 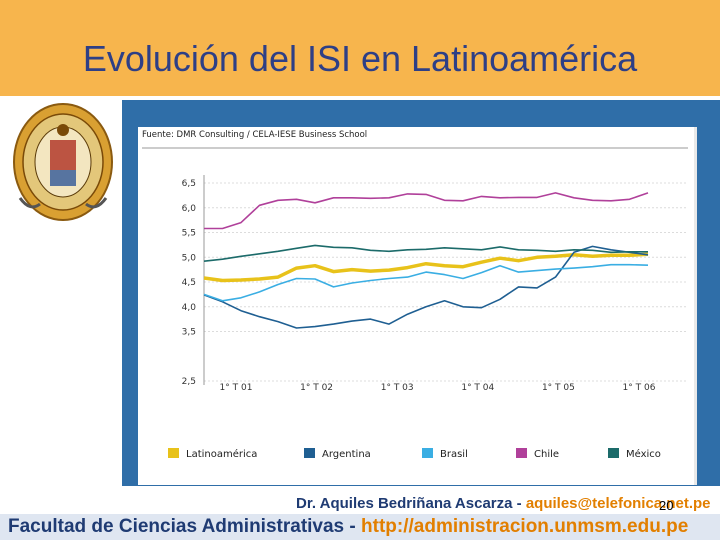 What do you see at coordinates (454, 454) in the screenshot?
I see `legend-label: Brasil` at bounding box center [454, 454].